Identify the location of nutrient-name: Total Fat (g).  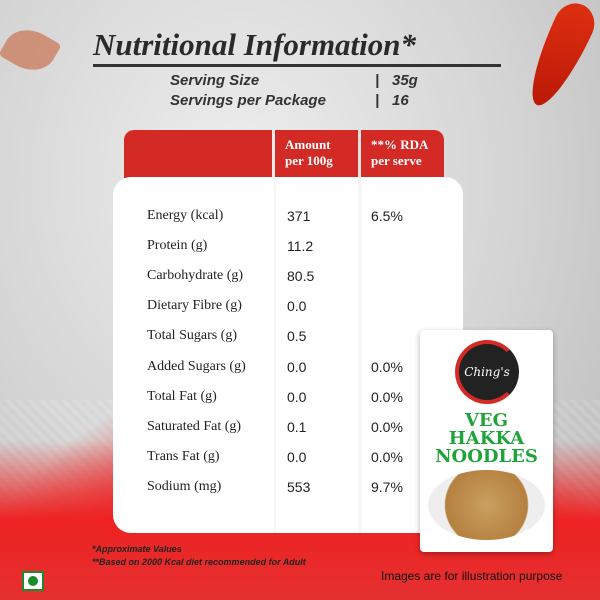
(182, 396).